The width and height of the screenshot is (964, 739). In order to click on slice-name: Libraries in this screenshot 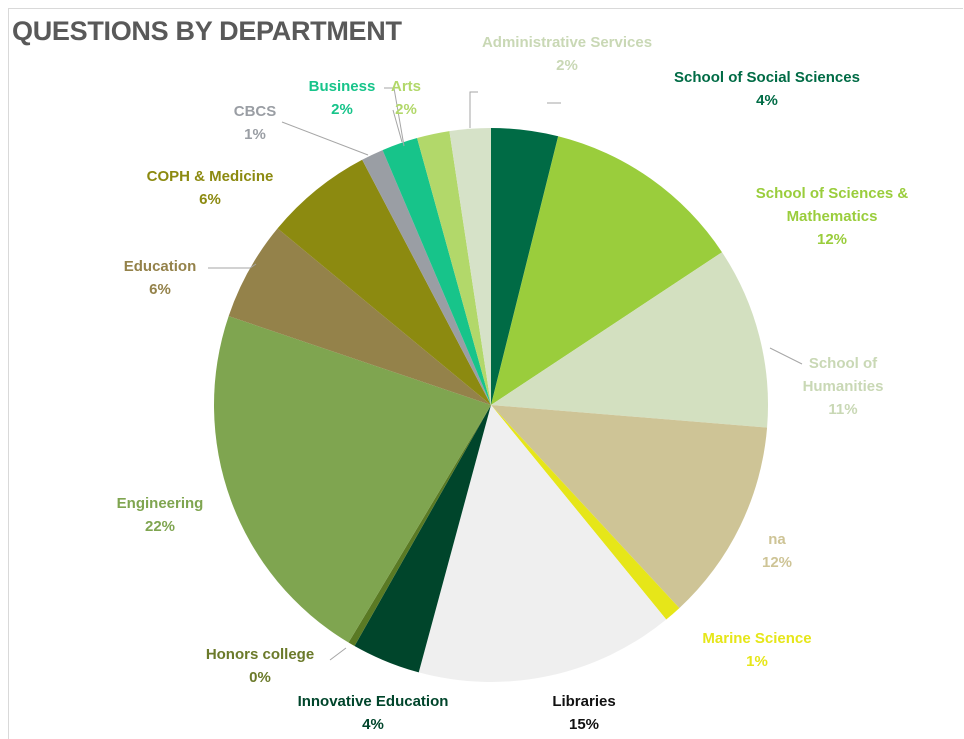, I will do `click(584, 701)`.